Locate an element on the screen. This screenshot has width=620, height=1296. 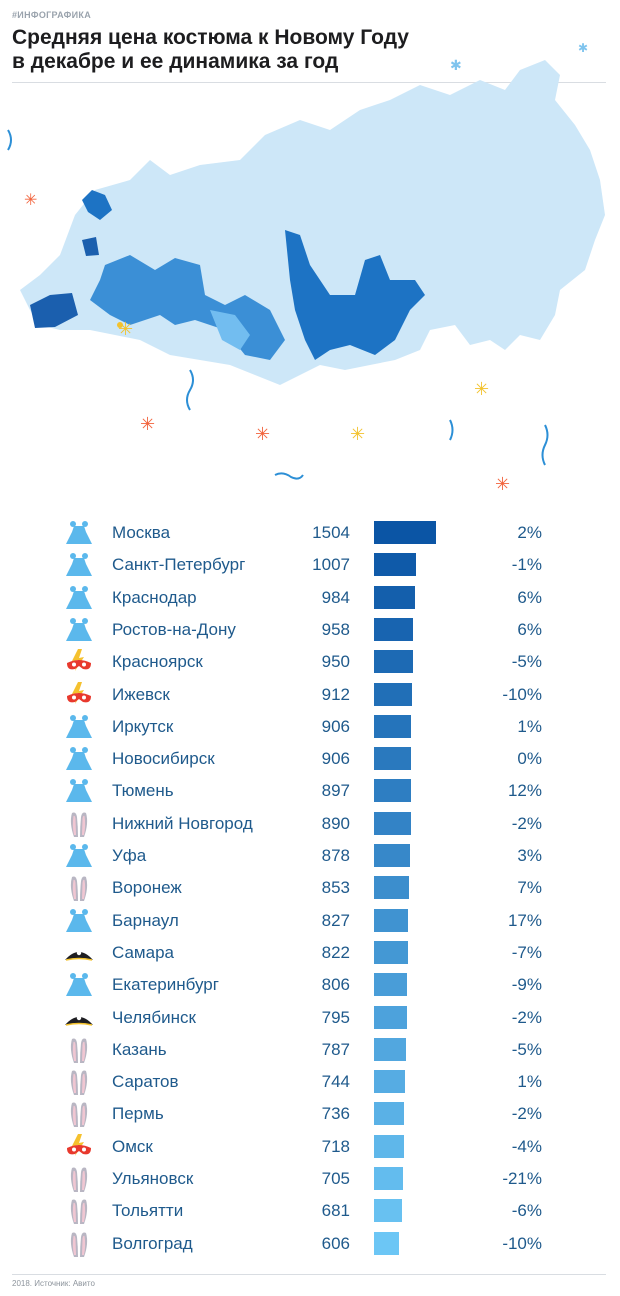
price-value: 822 is located at coordinates (335, 952).